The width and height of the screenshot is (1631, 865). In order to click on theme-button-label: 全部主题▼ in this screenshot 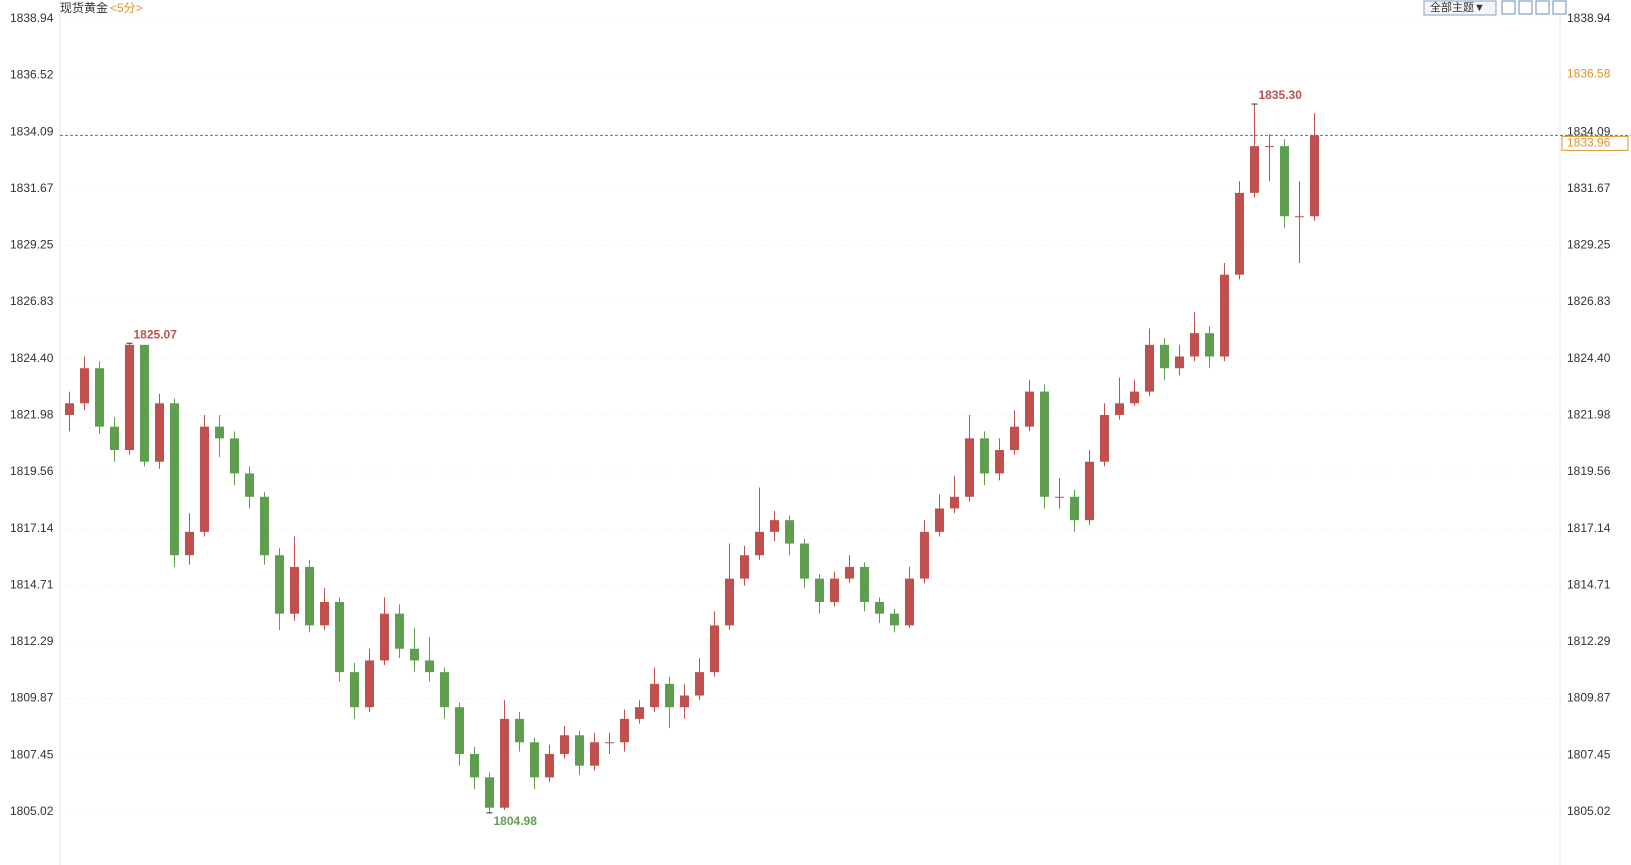, I will do `click(1457, 7)`.